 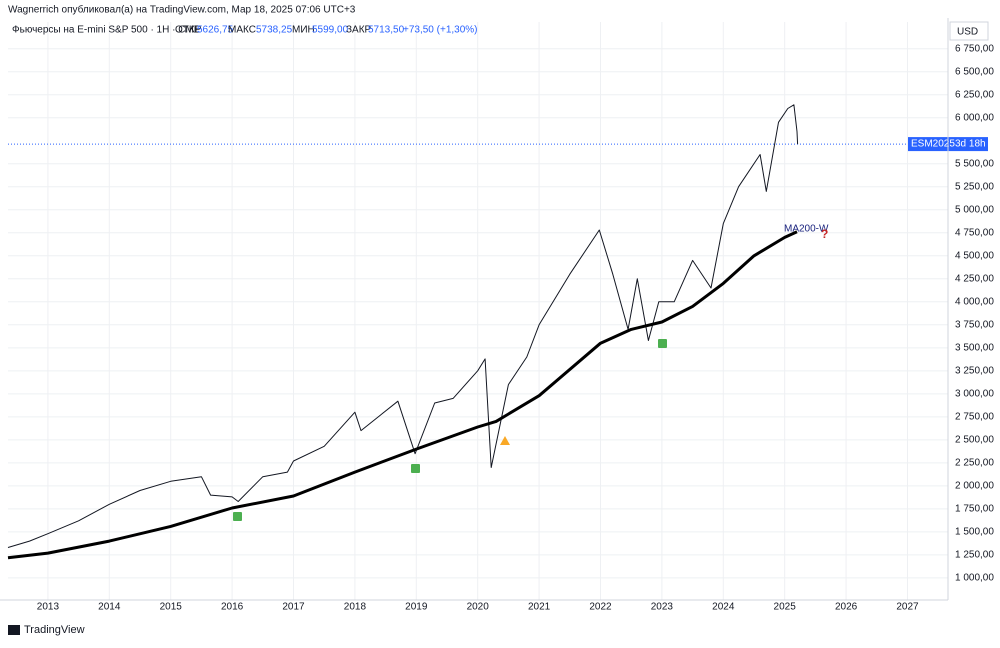 What do you see at coordinates (505, 440) in the screenshot?
I see `warning-icon` at bounding box center [505, 440].